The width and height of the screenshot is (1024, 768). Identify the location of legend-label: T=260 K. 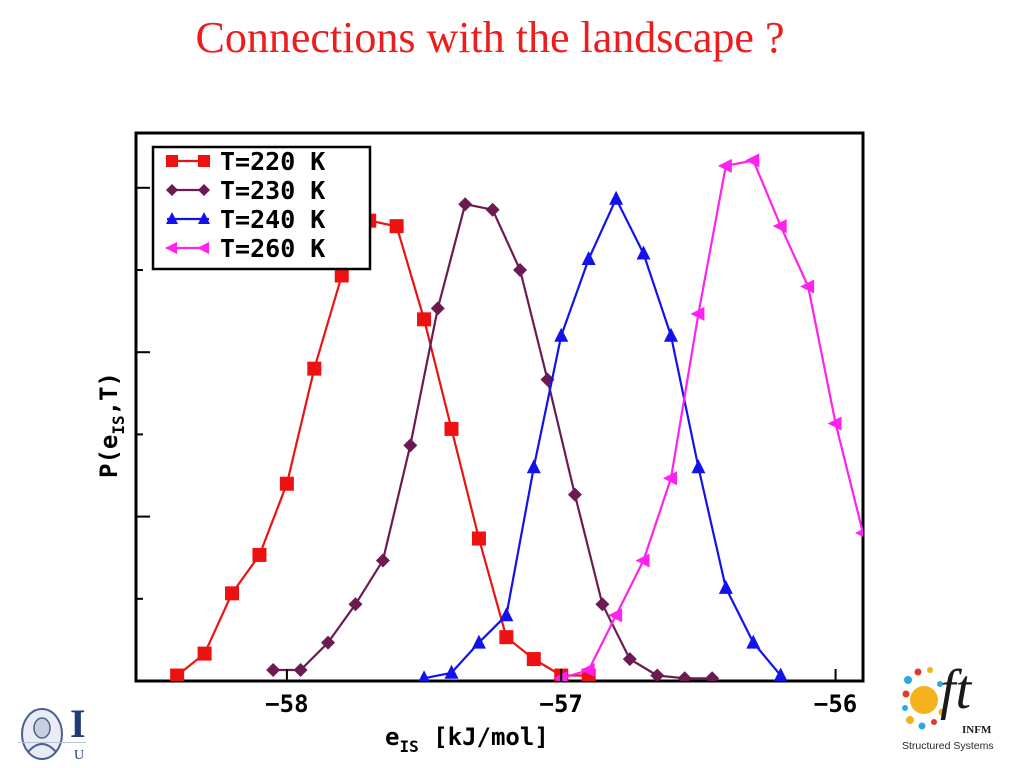
(272, 248).